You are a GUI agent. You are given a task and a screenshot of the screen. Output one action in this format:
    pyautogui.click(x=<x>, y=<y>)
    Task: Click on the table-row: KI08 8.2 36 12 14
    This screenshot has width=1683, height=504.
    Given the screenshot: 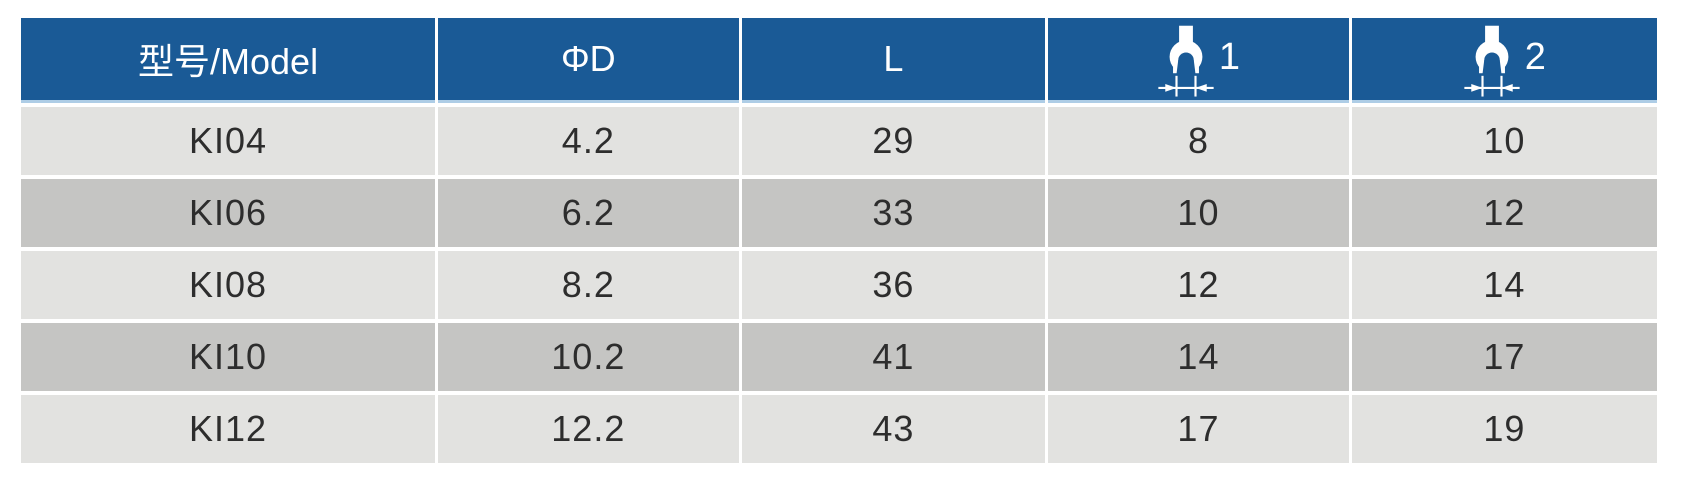 What is the action you would take?
    pyautogui.click(x=839, y=285)
    